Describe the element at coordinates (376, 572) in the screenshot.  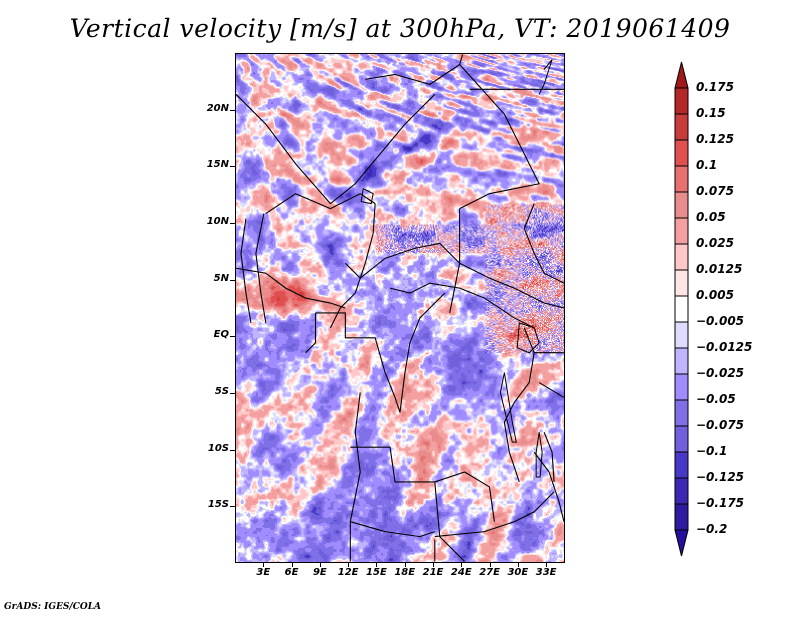
I see `x-tick-label: 15E` at that location.